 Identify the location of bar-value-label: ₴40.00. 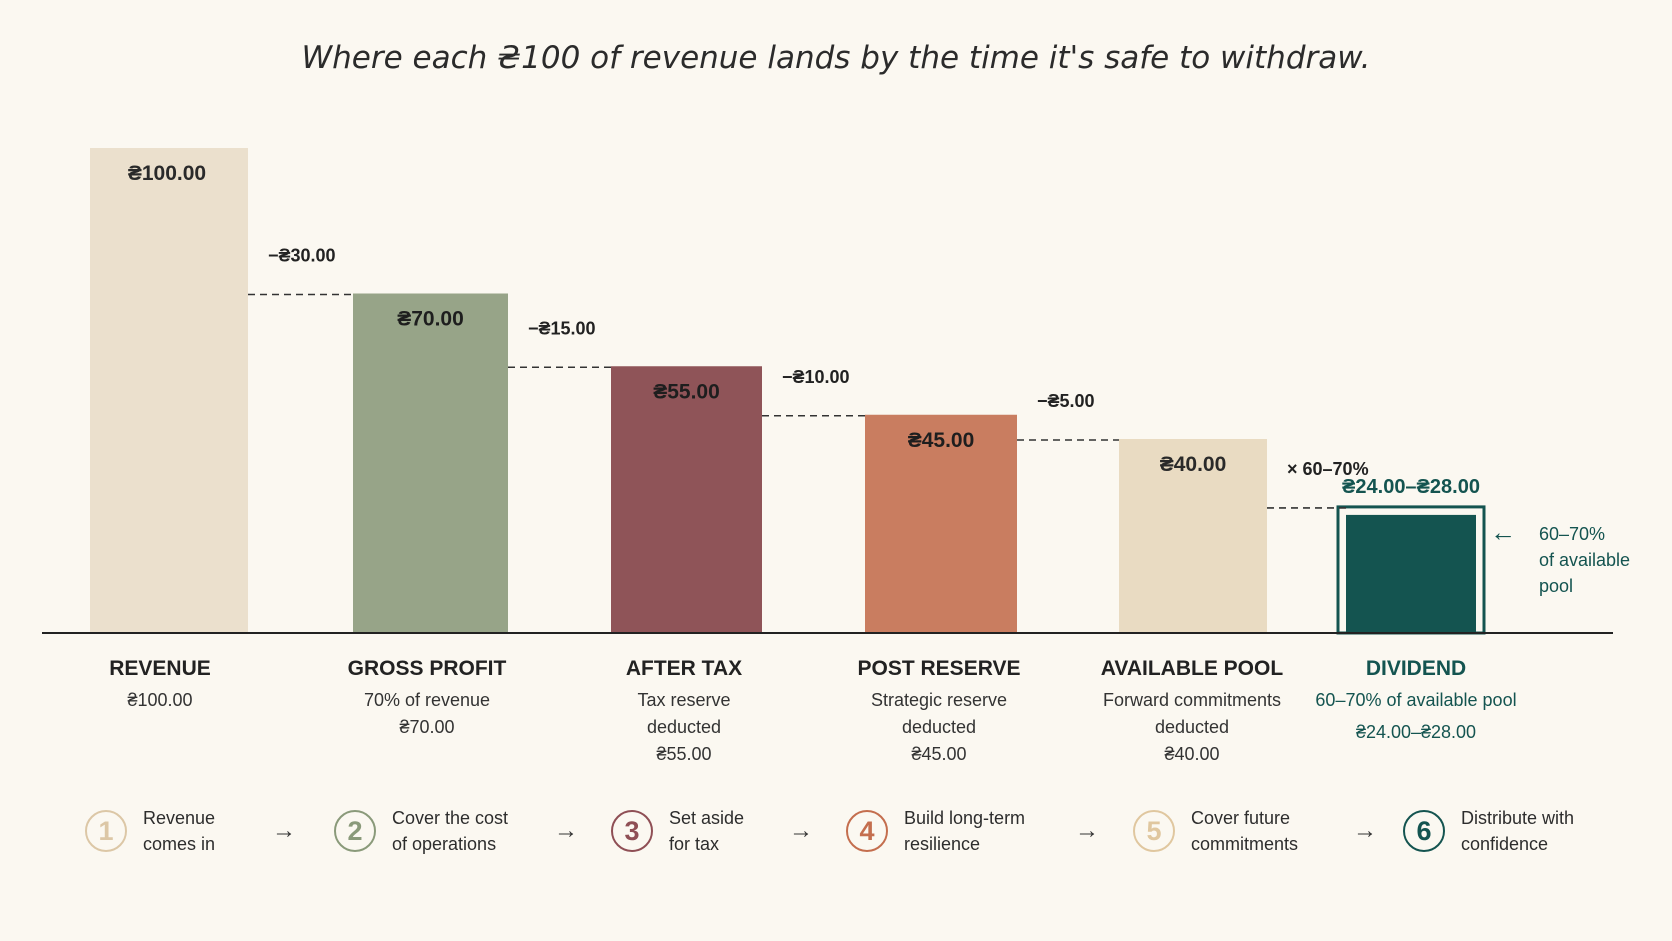
(1193, 464).